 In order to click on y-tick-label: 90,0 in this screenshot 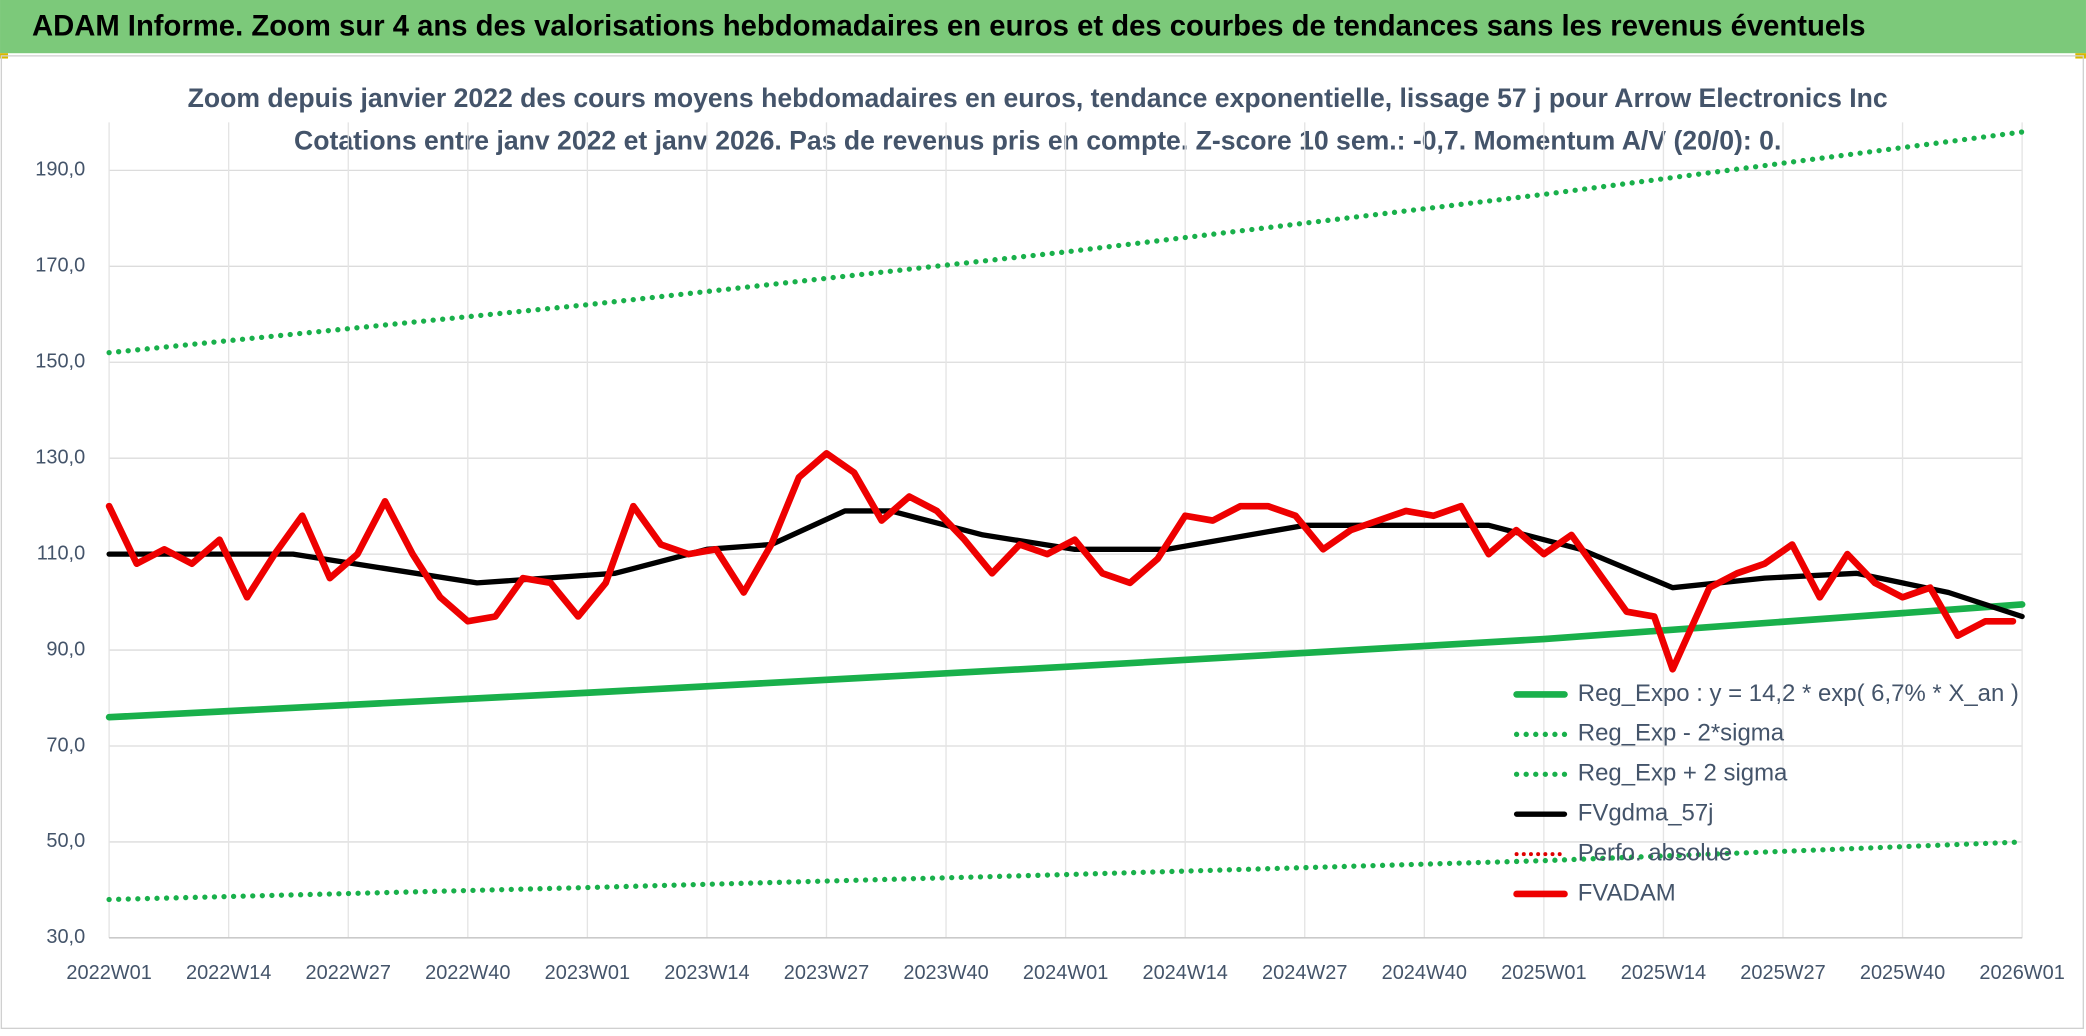, I will do `click(65, 649)`.